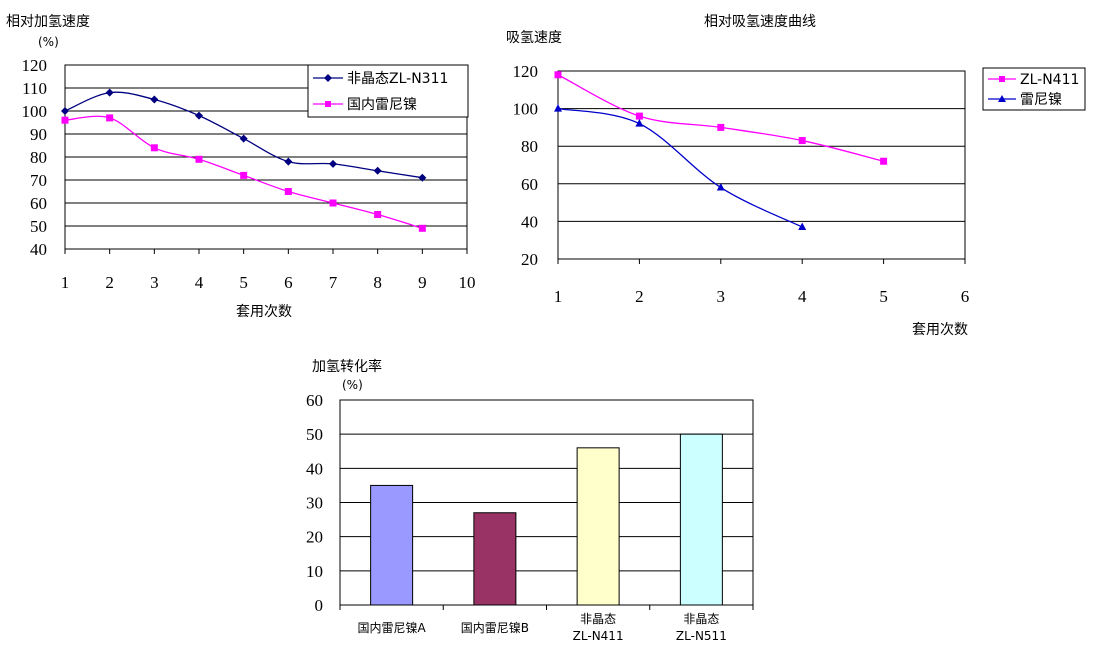 This screenshot has width=1098, height=649. Describe the element at coordinates (392, 628) in the screenshot. I see `chart3-category-label: 国内雷尼镍A` at that location.